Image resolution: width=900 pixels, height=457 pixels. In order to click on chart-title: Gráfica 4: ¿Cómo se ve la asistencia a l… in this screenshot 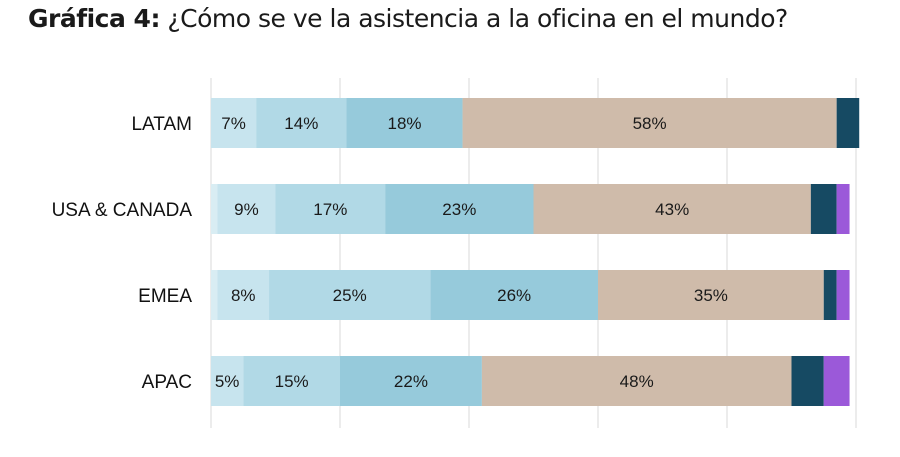, I will do `click(408, 18)`.